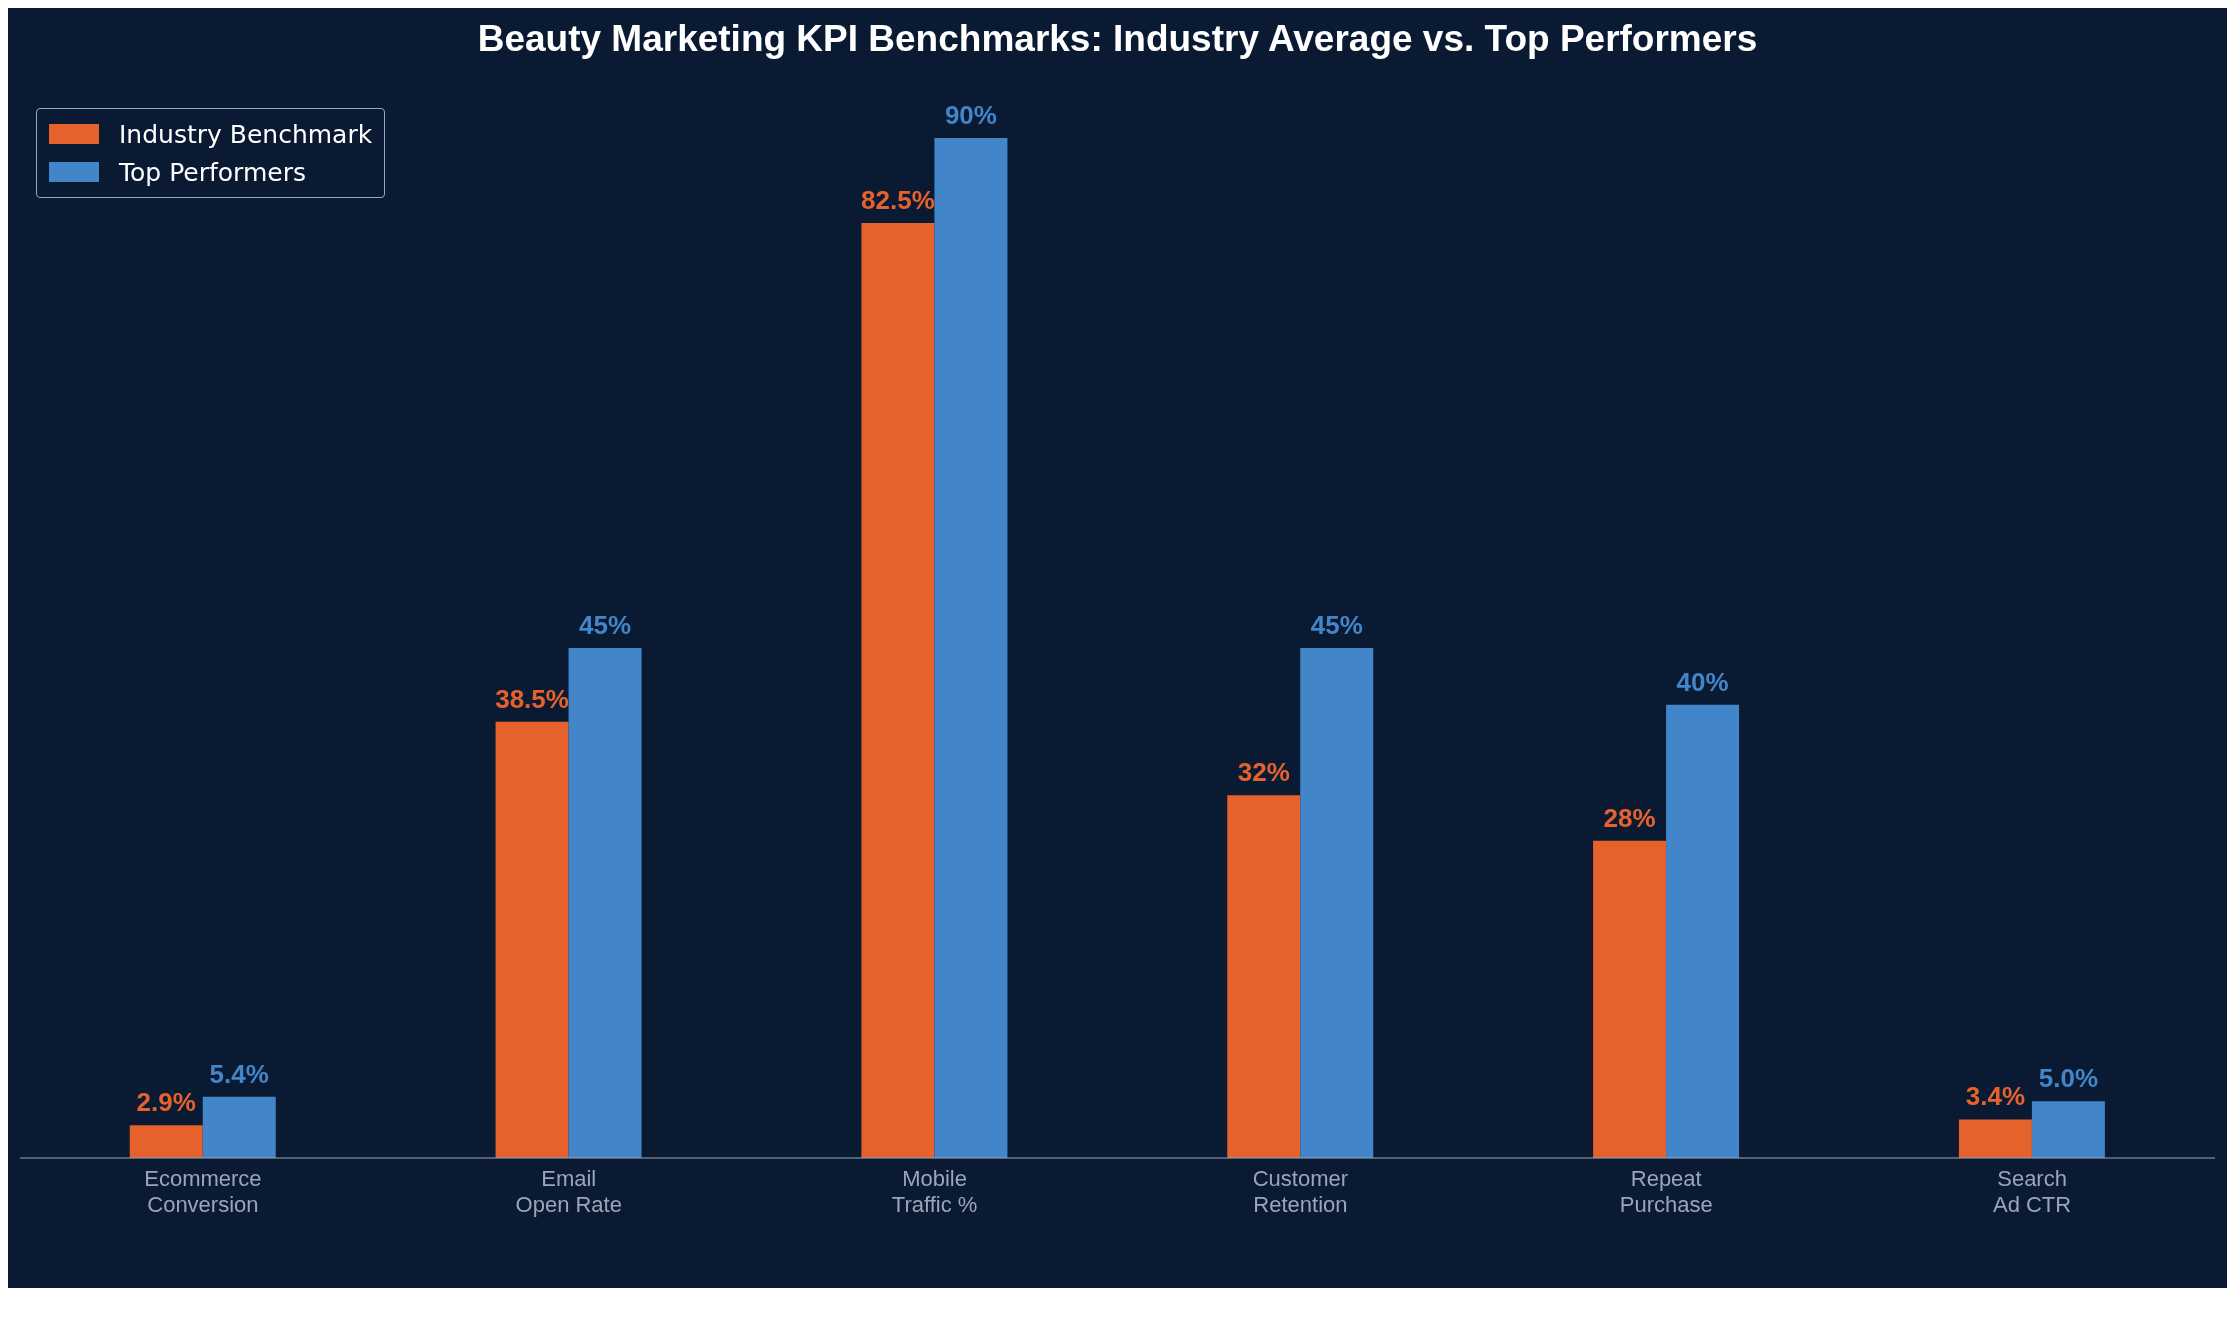 Image resolution: width=2235 pixels, height=1342 pixels. Describe the element at coordinates (1995, 1096) in the screenshot. I see `data-label: 3.4%` at that location.